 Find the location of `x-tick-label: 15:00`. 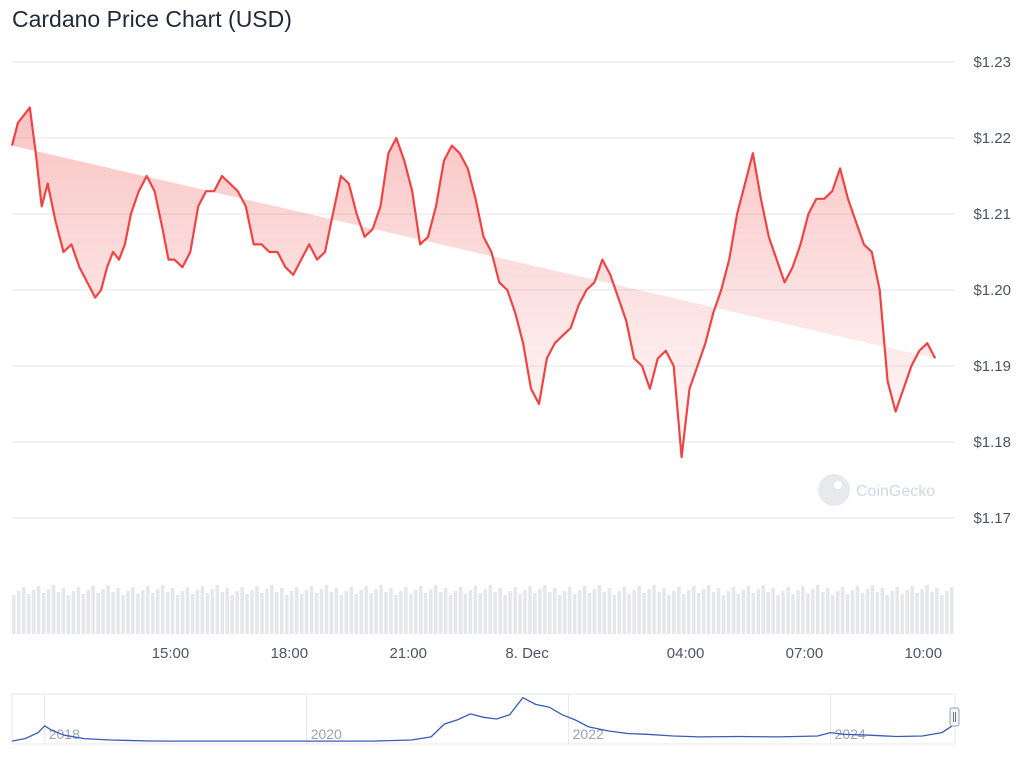

x-tick-label: 15:00 is located at coordinates (171, 653).